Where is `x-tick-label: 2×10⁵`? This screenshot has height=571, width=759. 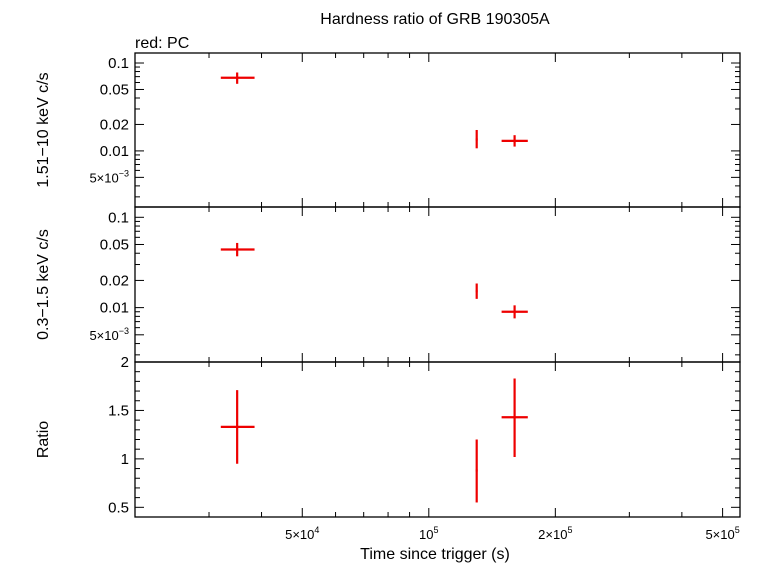 x-tick-label: 2×10⁵ is located at coordinates (555, 533).